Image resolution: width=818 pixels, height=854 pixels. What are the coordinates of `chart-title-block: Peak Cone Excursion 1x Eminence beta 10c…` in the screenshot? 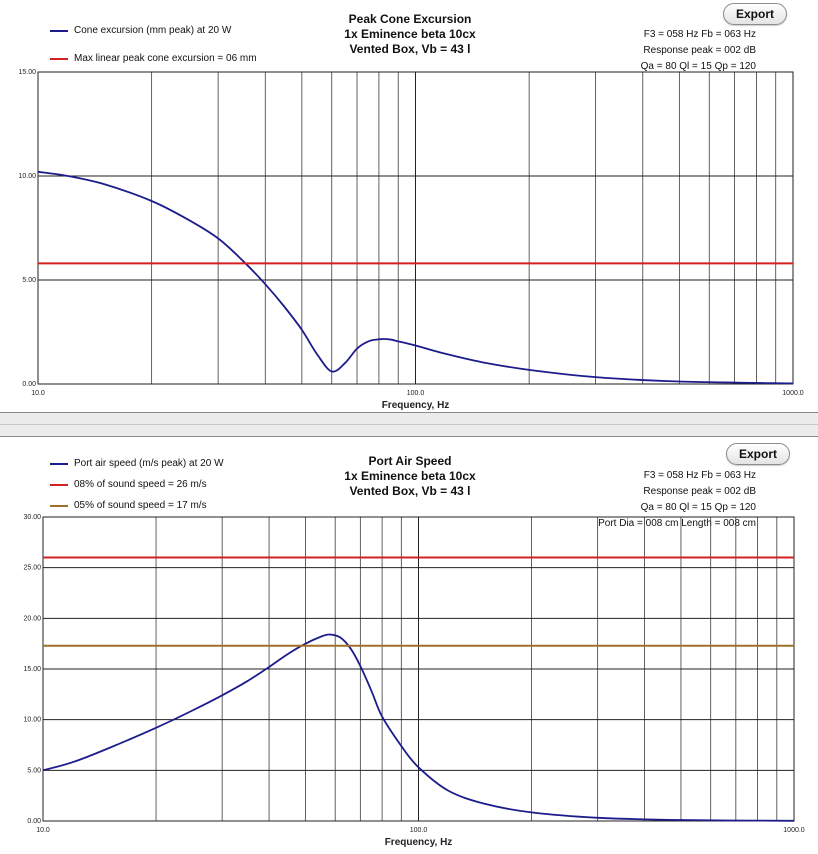 It's located at (410, 34).